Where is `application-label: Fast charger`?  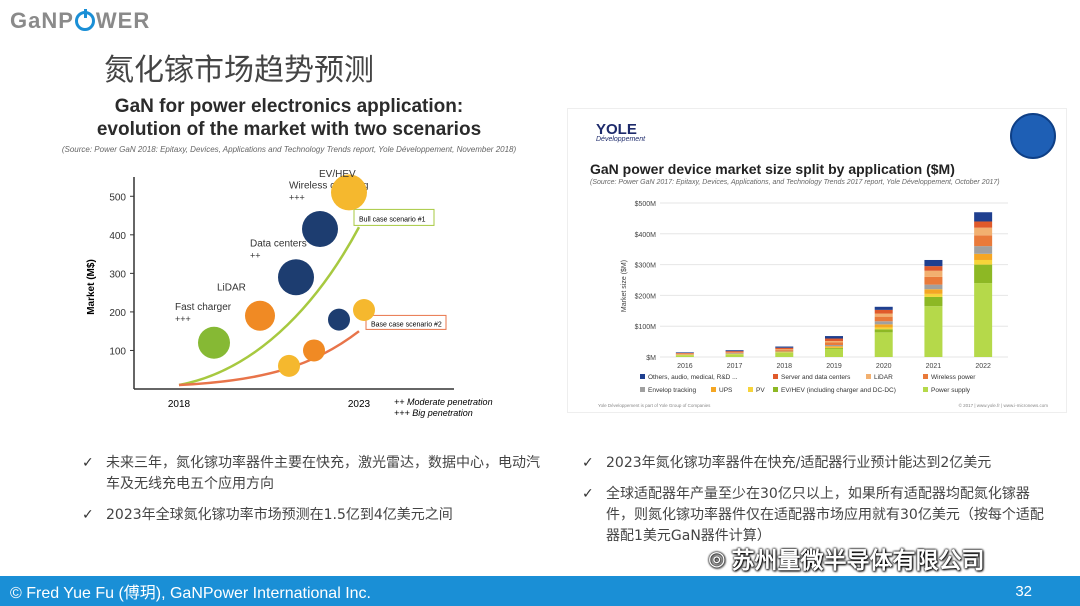
application-label: Fast charger is located at coordinates (203, 307).